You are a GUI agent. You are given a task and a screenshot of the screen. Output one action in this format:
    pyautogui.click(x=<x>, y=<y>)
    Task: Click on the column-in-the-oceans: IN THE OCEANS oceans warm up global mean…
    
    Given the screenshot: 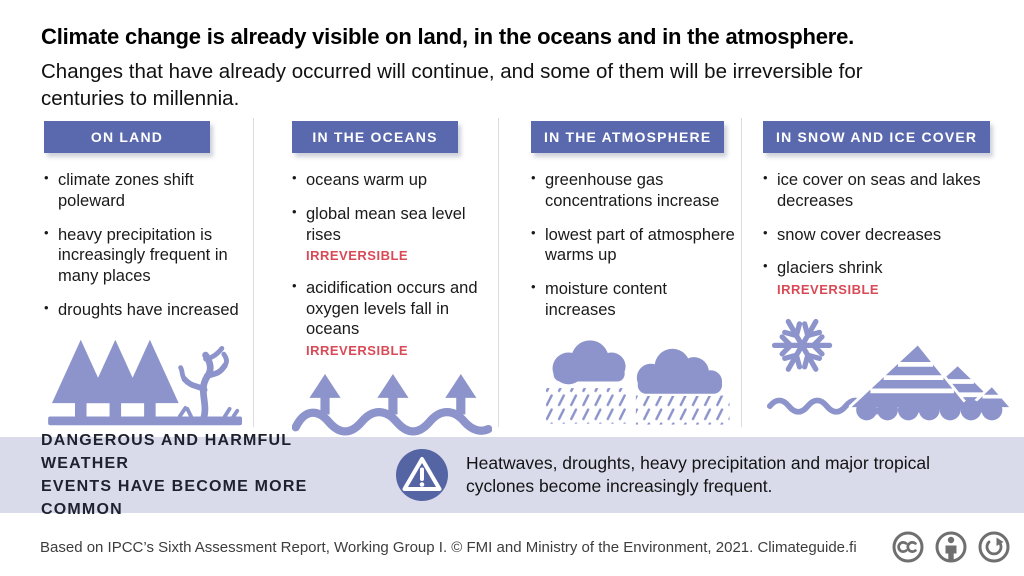 What is the action you would take?
    pyautogui.click(x=376, y=277)
    